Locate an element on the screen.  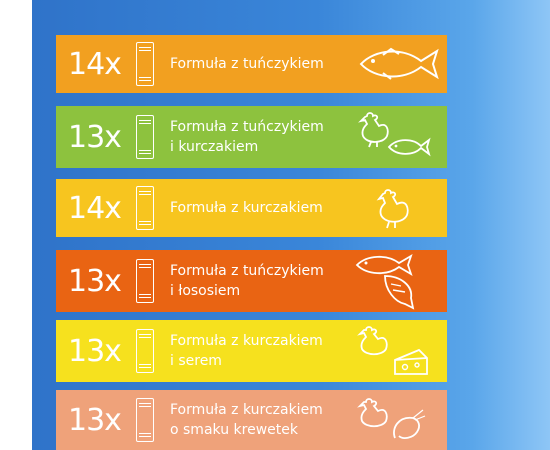
variant-label: Formuła z tuńczykiem is located at coordinates (260, 64).